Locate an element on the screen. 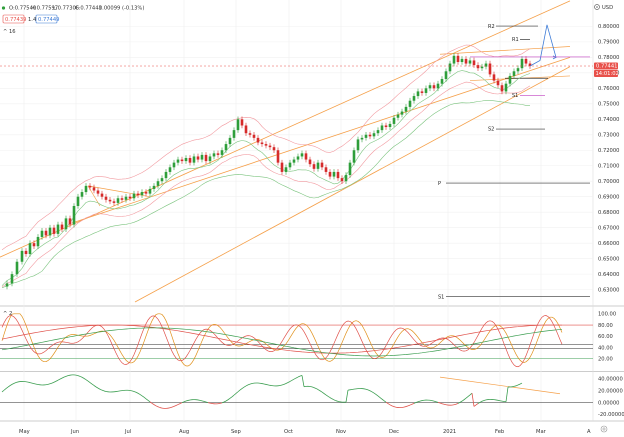 The width and height of the screenshot is (624, 437). macd-tick-label: 20.00000 is located at coordinates (610, 392).